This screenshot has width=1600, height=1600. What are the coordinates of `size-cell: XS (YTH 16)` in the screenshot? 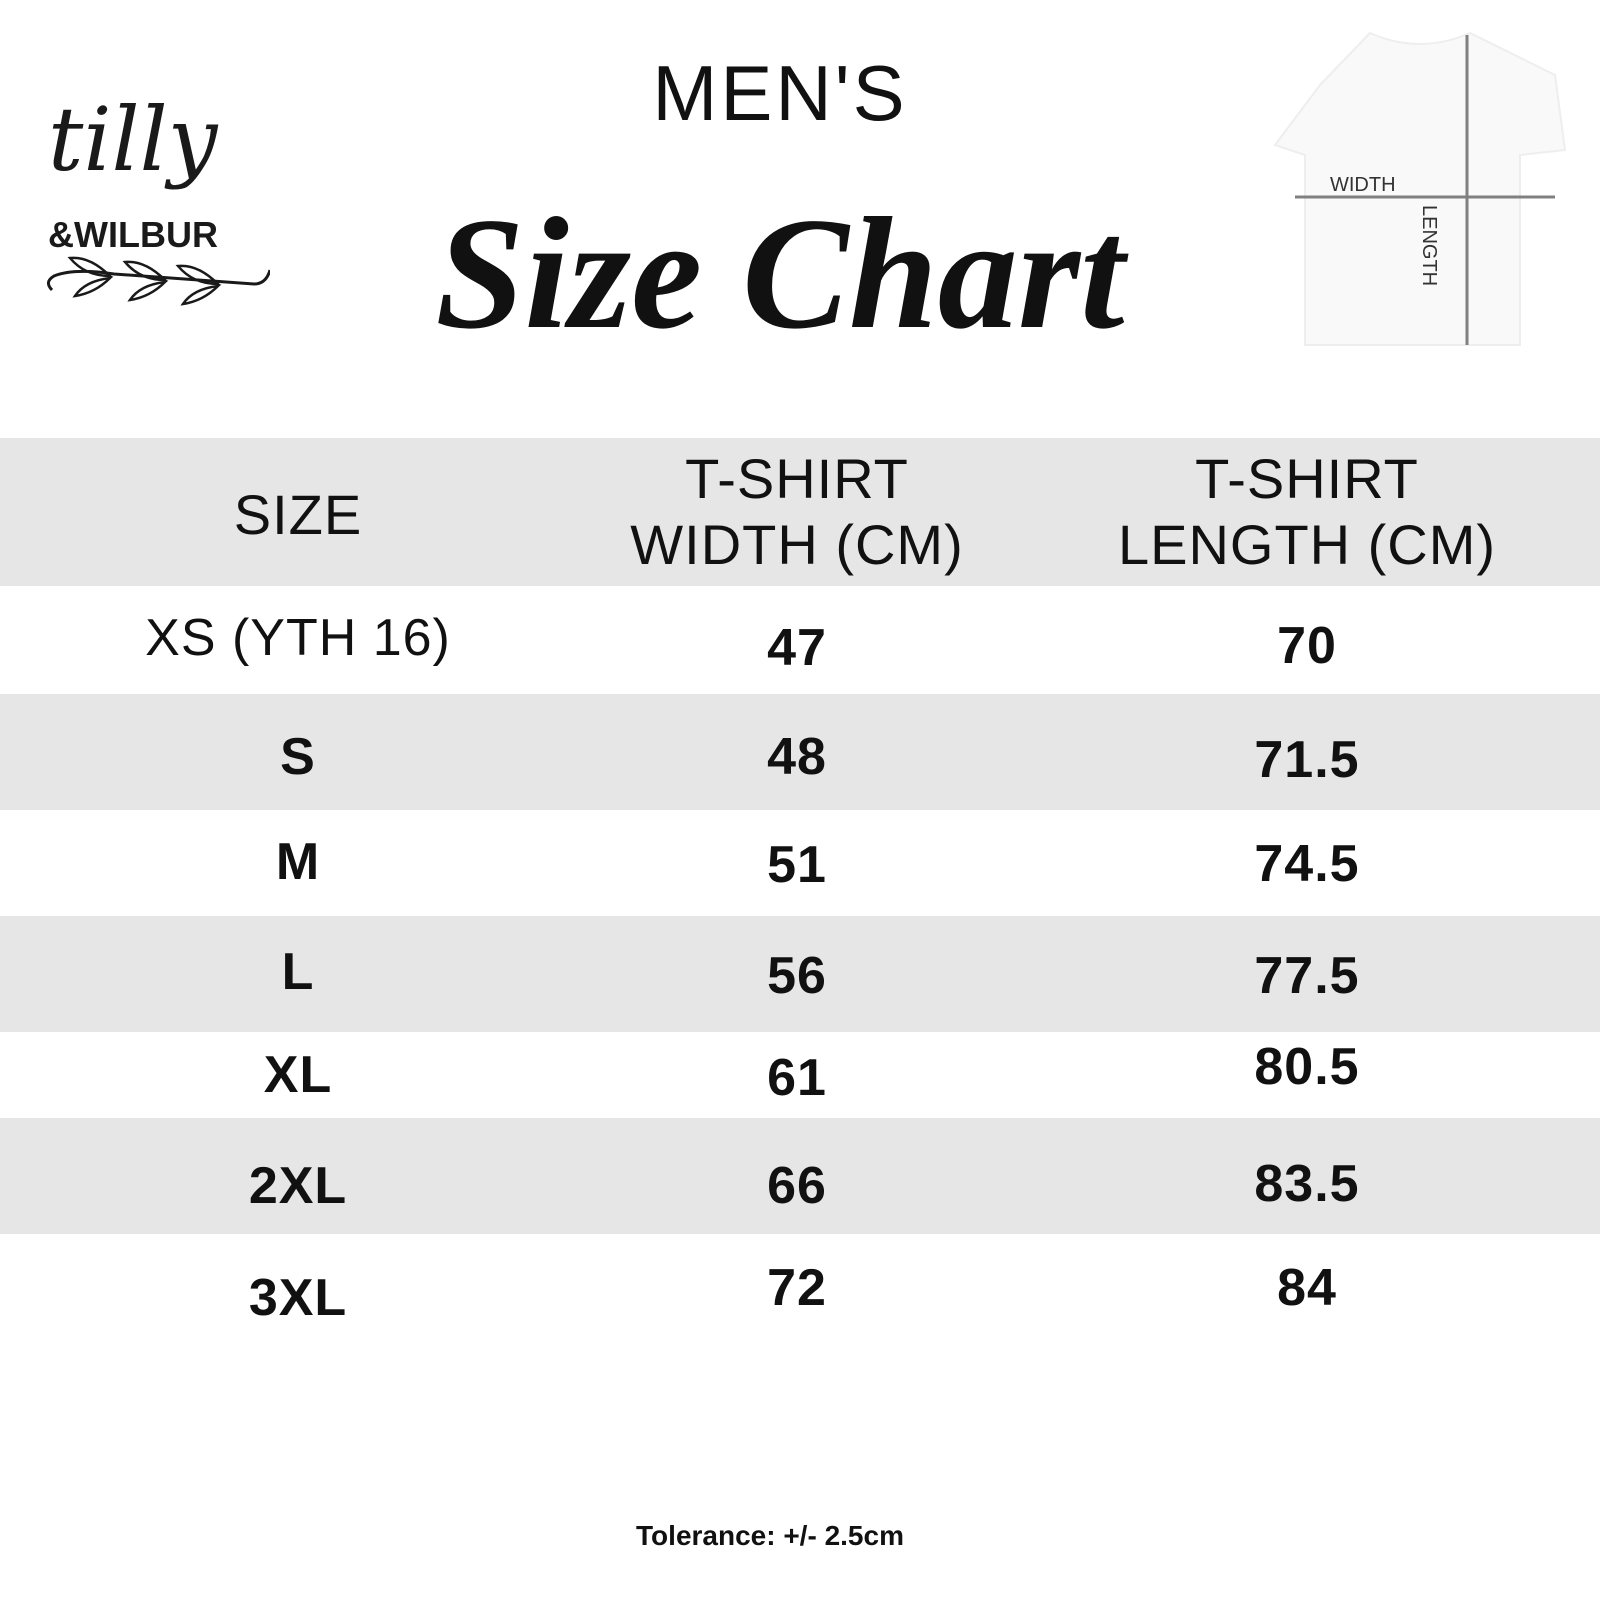 It's located at (298, 638).